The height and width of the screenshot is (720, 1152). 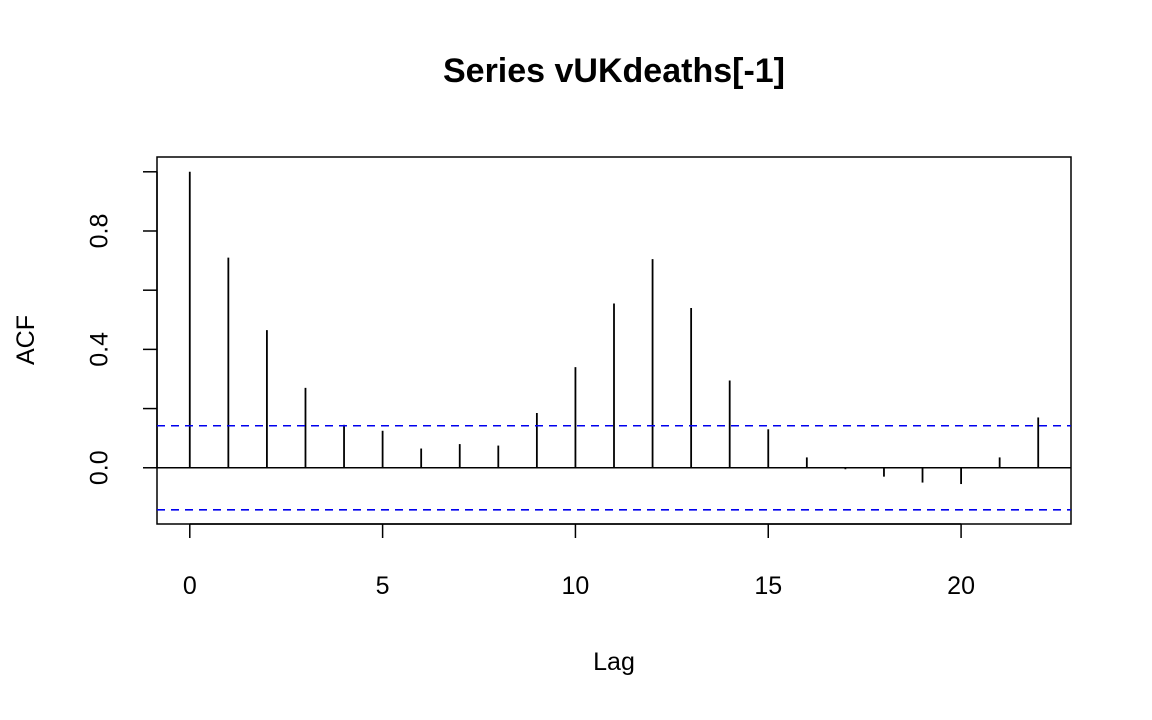 What do you see at coordinates (100, 231) in the screenshot?
I see `y-tick-label: 0.8` at bounding box center [100, 231].